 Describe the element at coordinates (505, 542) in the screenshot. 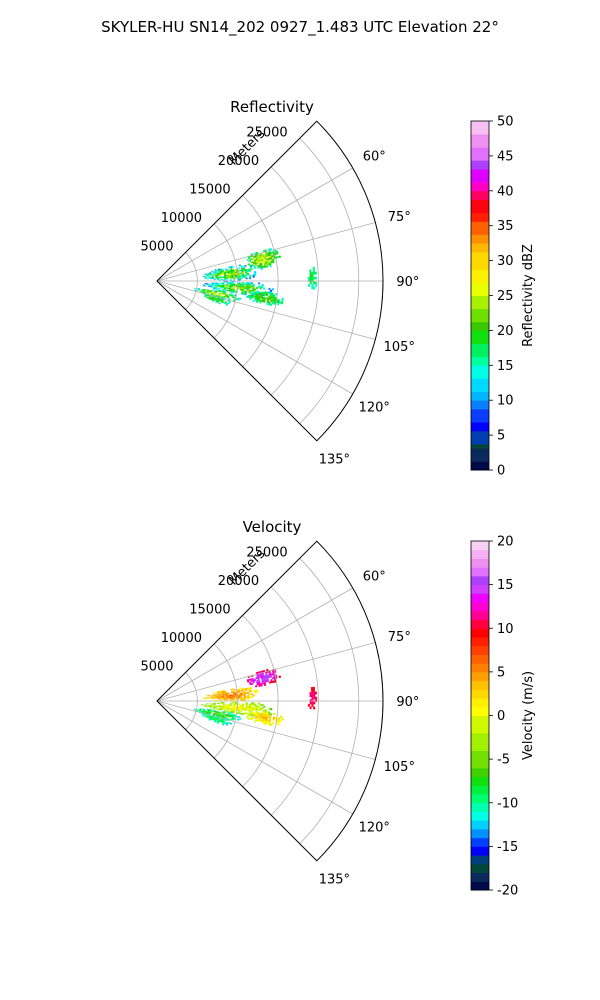

I see `velocity-colorbar-tick-label: 20` at that location.